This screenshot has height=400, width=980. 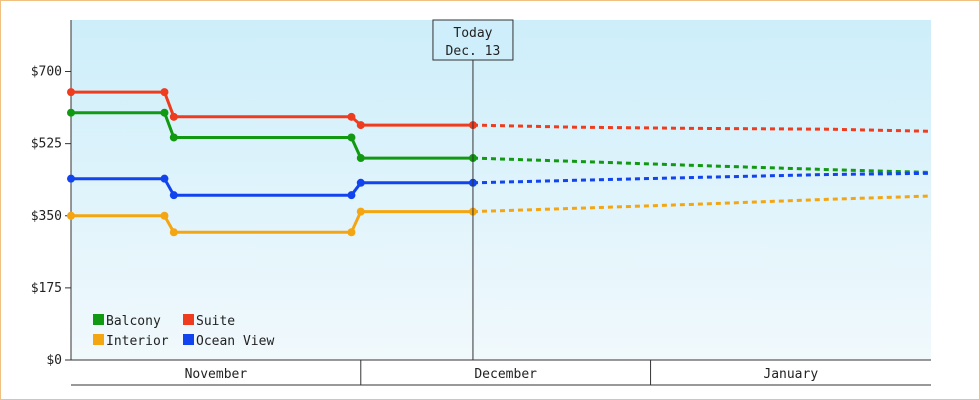 What do you see at coordinates (216, 374) in the screenshot?
I see `x-month-label: November` at bounding box center [216, 374].